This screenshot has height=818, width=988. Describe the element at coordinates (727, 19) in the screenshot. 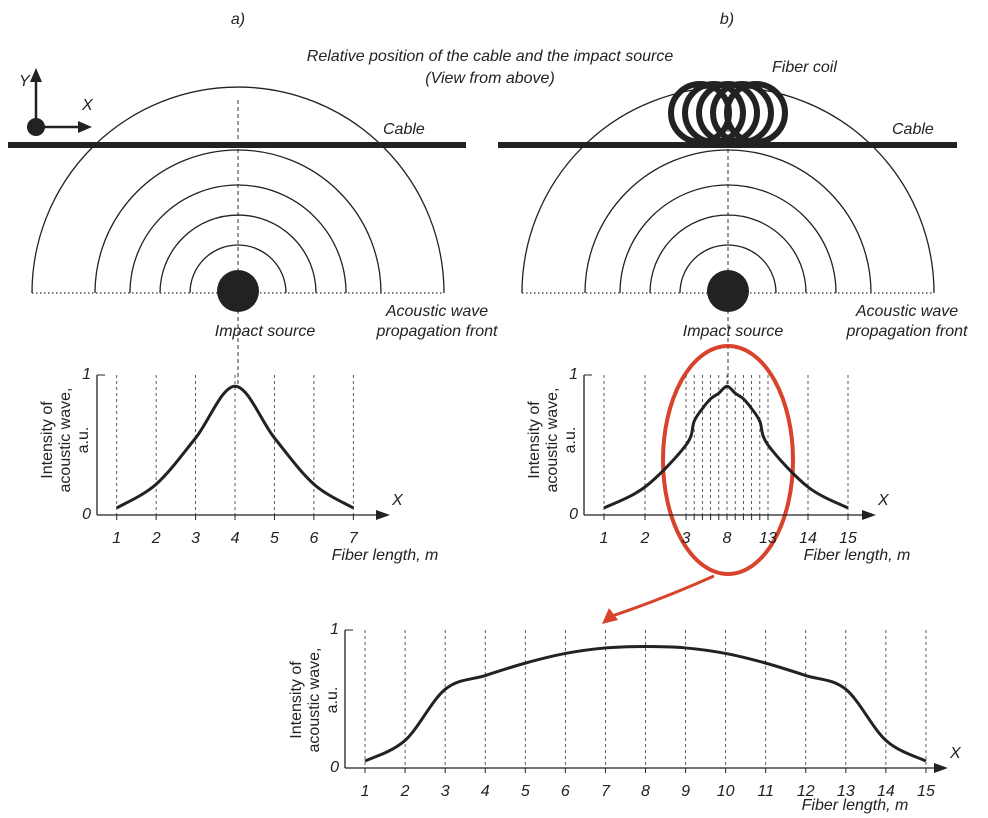

I see `panel-label: b)` at that location.